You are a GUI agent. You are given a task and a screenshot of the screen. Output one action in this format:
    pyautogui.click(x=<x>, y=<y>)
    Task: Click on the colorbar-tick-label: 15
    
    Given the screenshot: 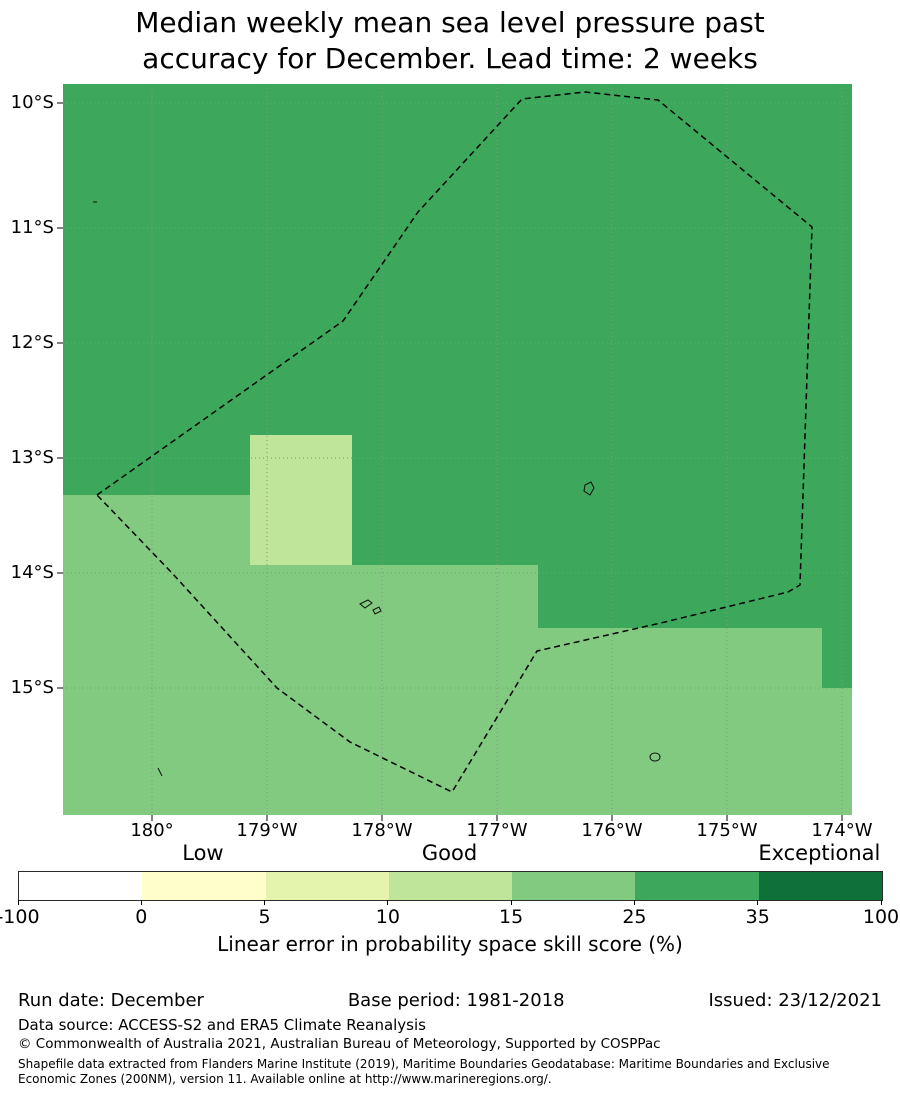 What is the action you would take?
    pyautogui.click(x=511, y=917)
    